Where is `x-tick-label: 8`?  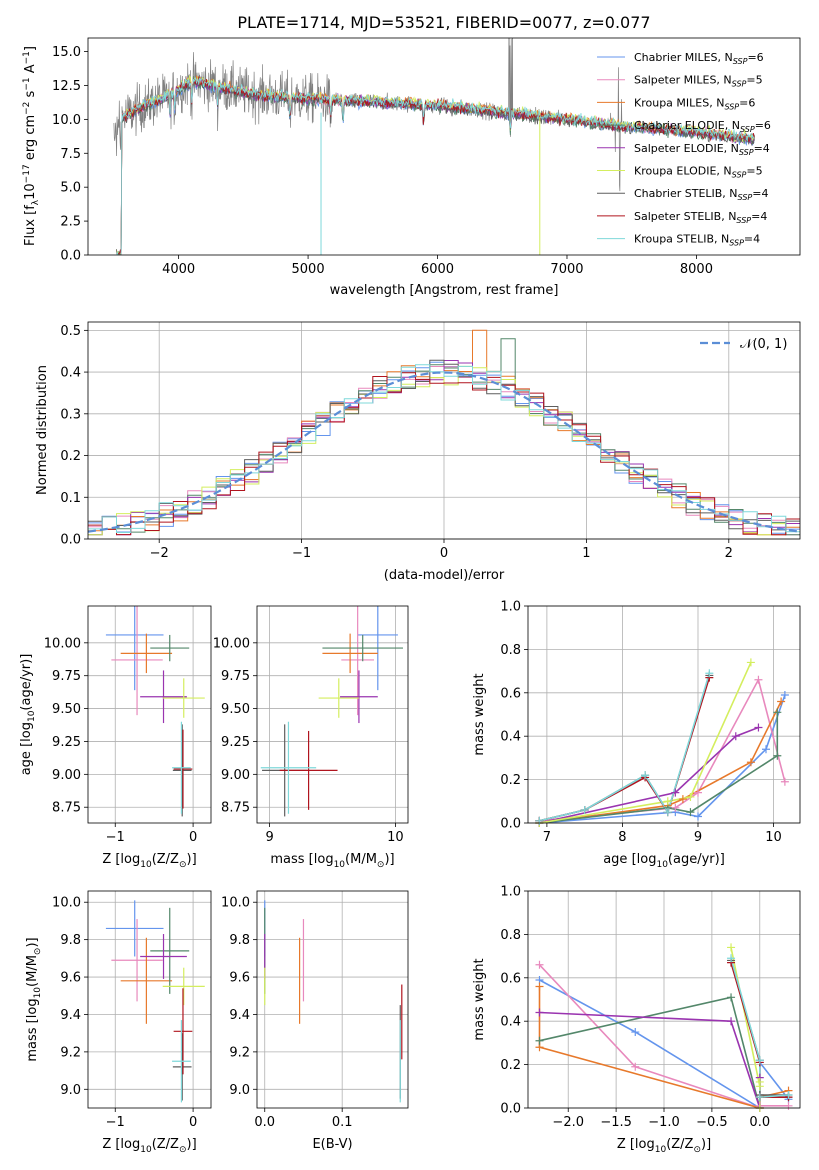
x-tick-label: 8 is located at coordinates (622, 837).